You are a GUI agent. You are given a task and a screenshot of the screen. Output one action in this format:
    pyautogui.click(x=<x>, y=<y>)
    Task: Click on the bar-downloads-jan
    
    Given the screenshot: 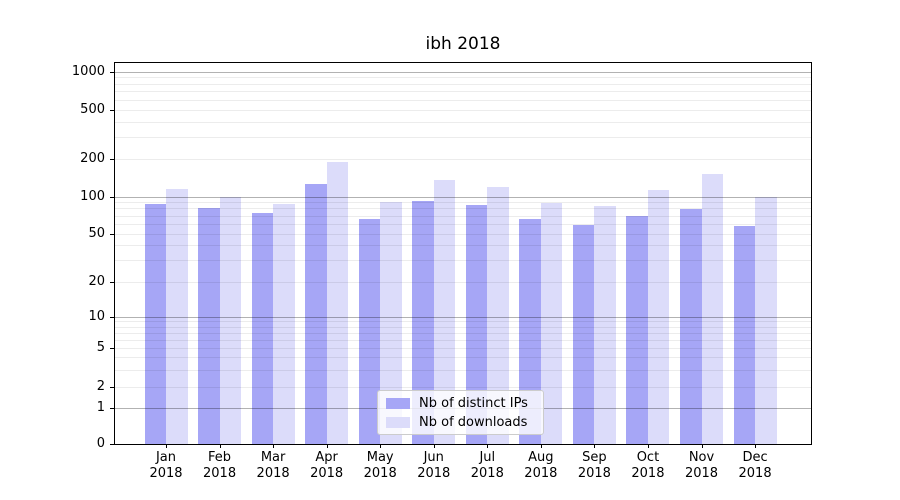 What is the action you would take?
    pyautogui.click(x=177, y=316)
    